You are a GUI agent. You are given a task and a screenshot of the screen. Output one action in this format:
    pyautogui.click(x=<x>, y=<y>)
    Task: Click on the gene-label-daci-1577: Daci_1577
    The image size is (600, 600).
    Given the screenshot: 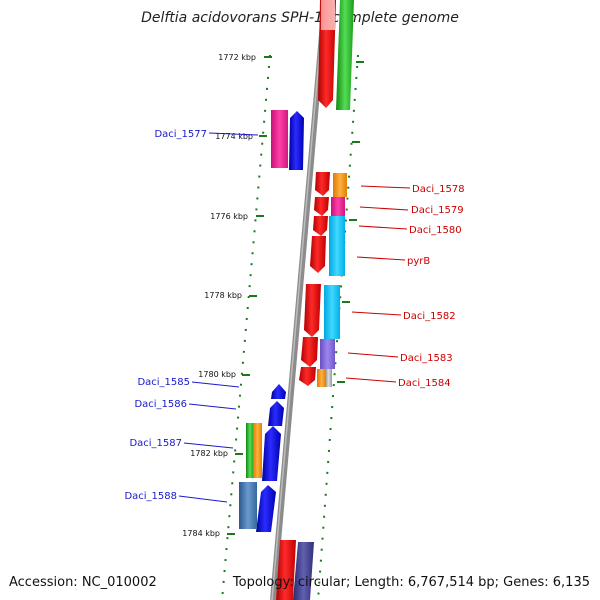 What is the action you would take?
    pyautogui.click(x=180, y=134)
    